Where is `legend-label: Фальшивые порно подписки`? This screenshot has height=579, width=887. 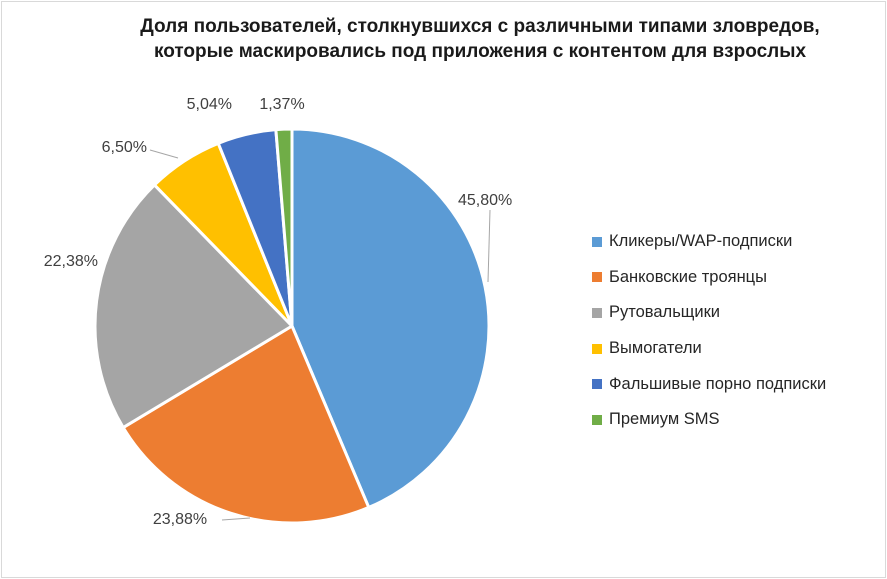 legend-label: Фальшивые порно подписки is located at coordinates (718, 383).